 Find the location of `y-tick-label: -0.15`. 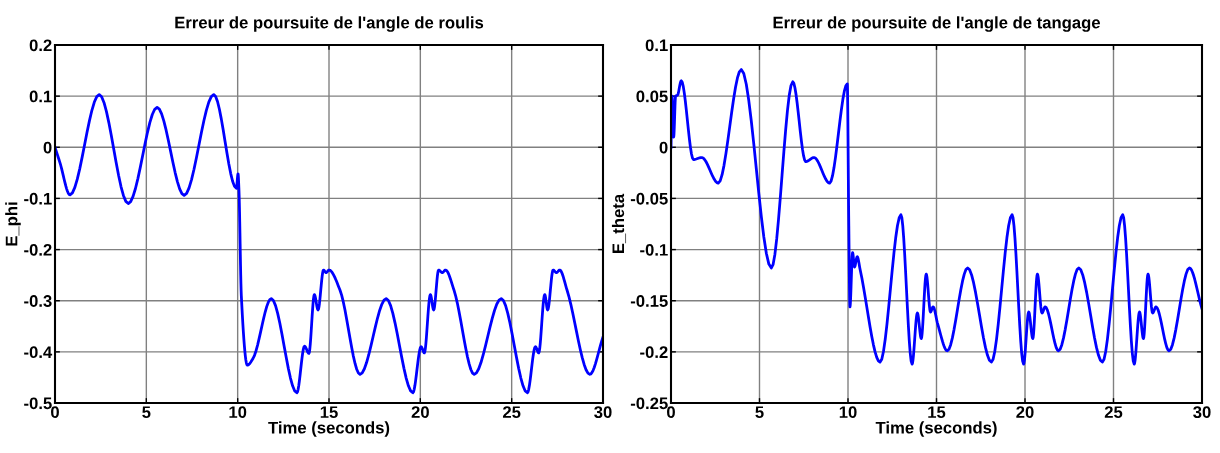

y-tick-label: -0.15 is located at coordinates (649, 301).